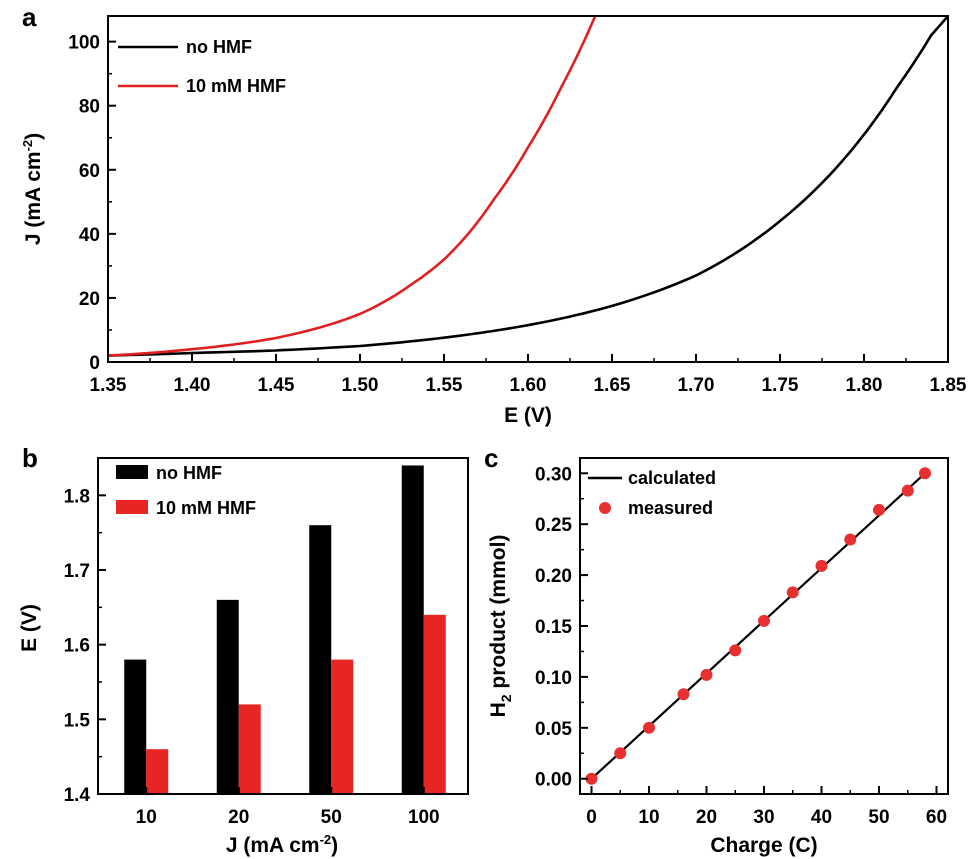  Describe the element at coordinates (821, 817) in the screenshot. I see `x-tick-label: 40` at that location.